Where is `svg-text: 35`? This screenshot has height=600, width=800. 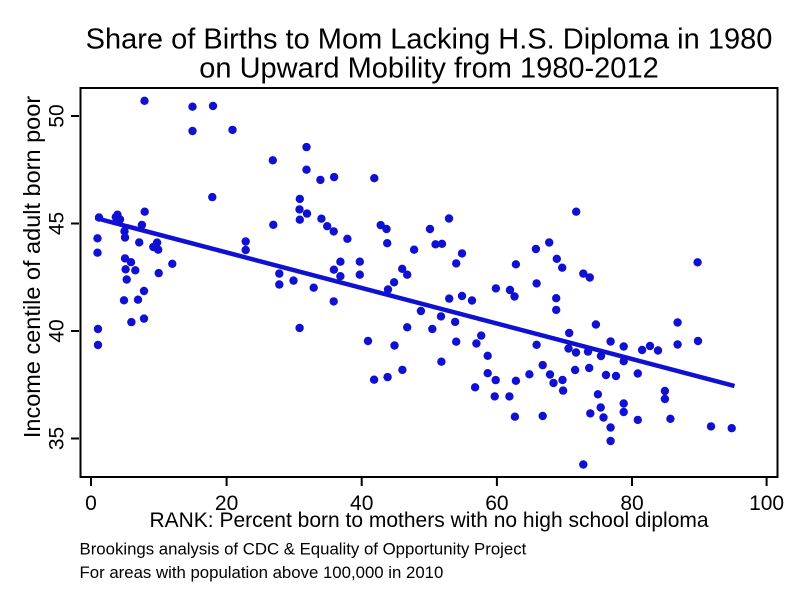 svg-text: 35 is located at coordinates (57, 438).